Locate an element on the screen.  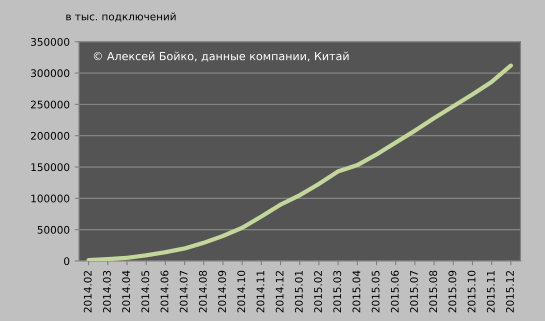
x-tick-label: 2015.09 is located at coordinates (452, 291).